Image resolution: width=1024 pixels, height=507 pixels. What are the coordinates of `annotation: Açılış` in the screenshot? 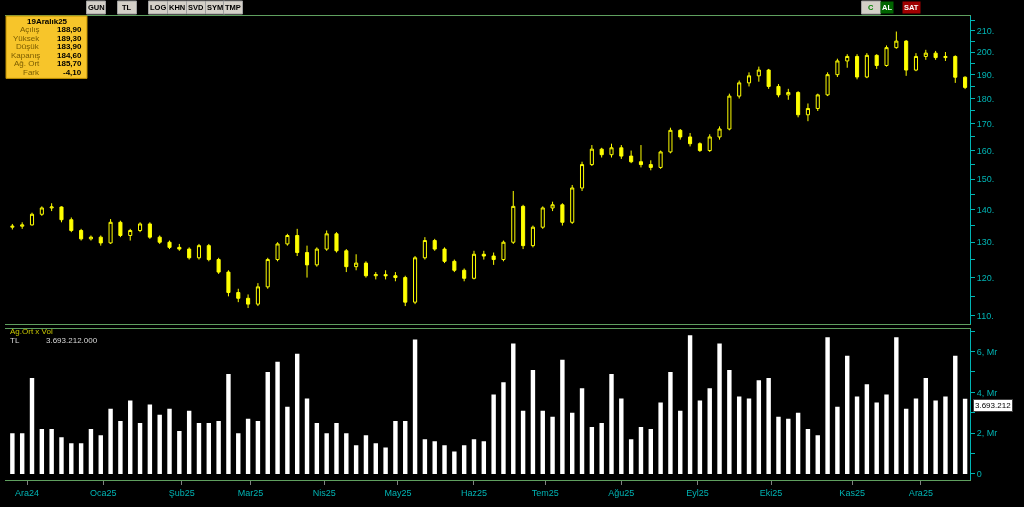 It's located at (30, 29).